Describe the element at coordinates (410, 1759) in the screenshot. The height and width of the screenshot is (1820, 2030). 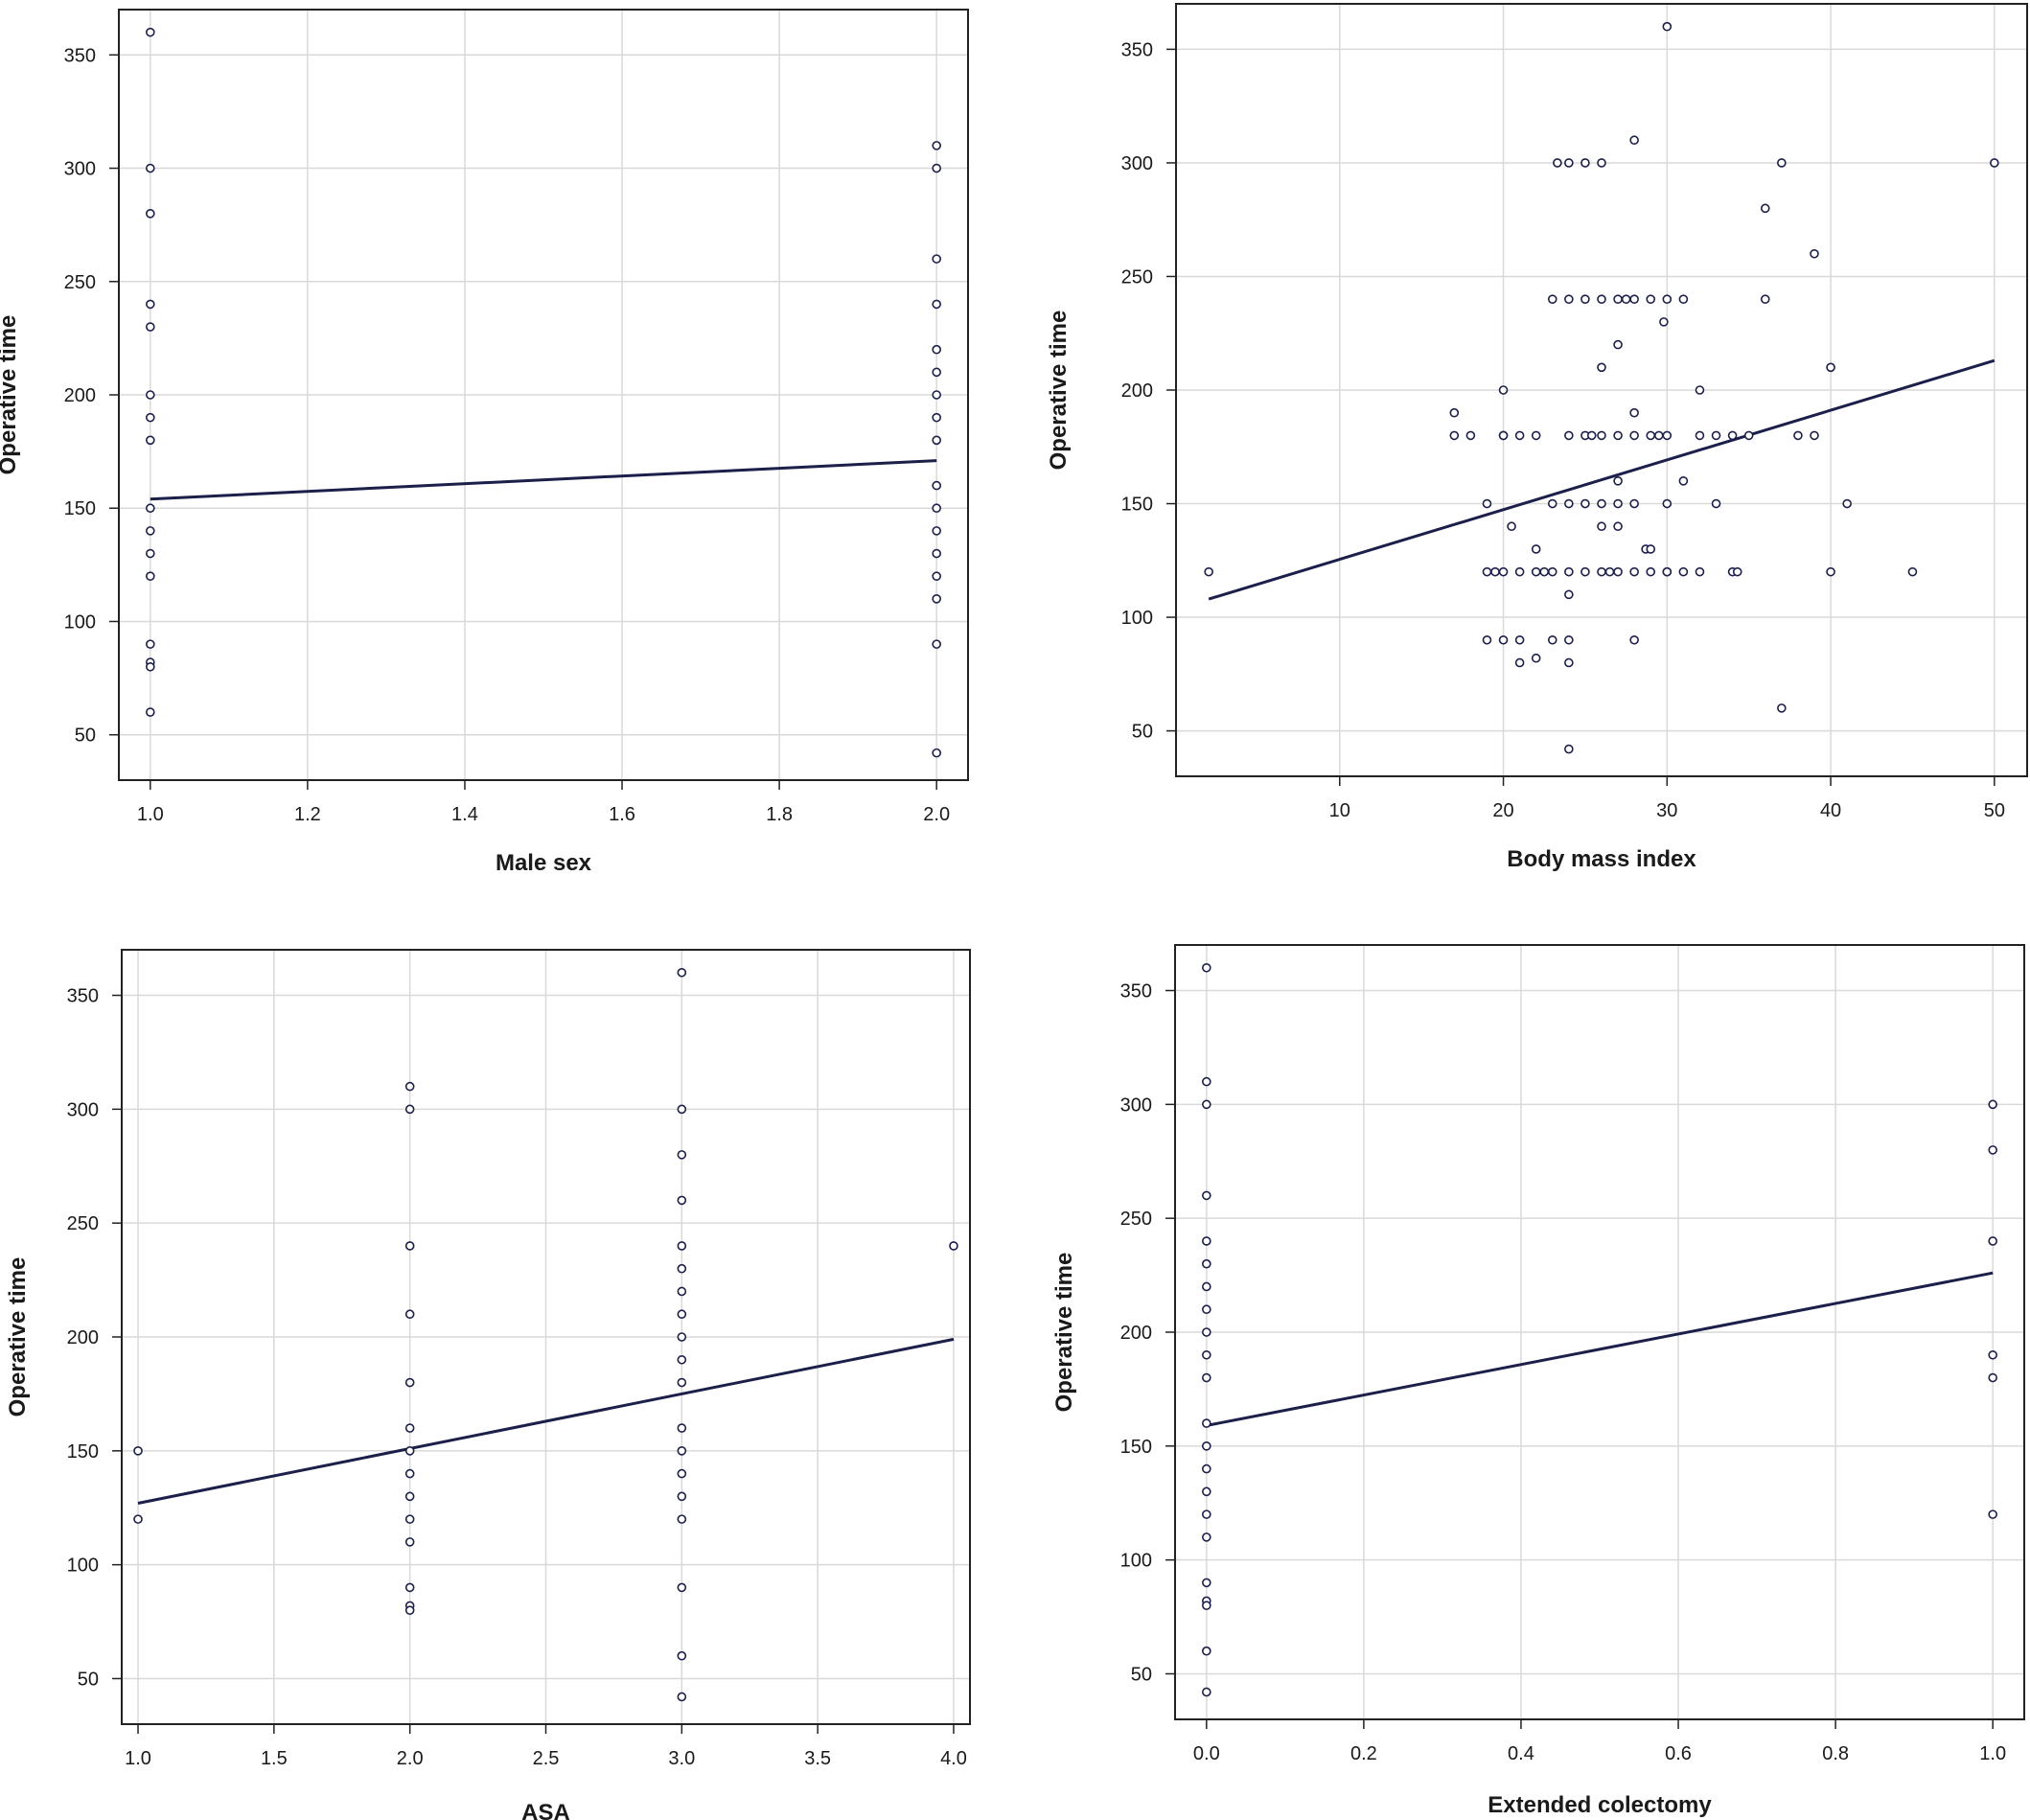
I see `x-tick-label: 2.0` at that location.